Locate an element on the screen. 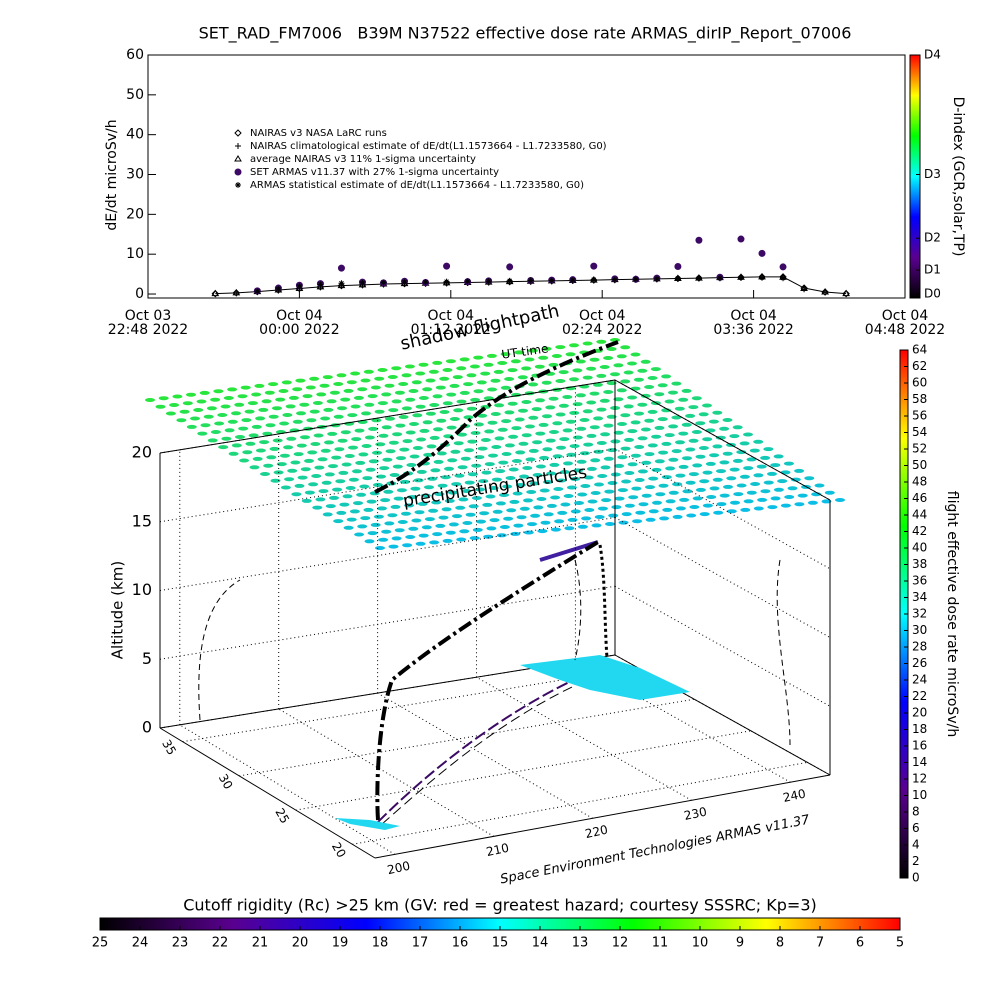 The image size is (1000, 1000). colorbar-tick-label: 26 is located at coordinates (919, 663).